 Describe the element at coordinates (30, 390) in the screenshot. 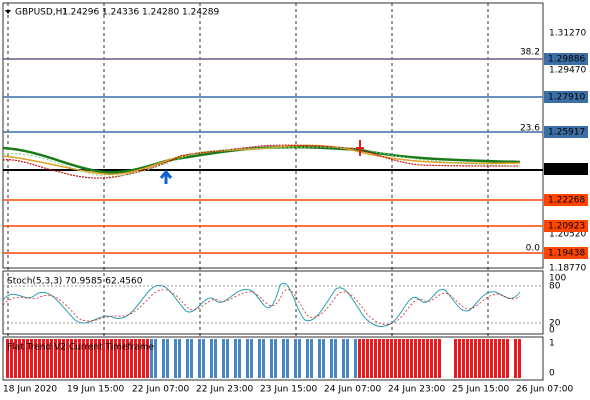

I see `time-label: 18 Jun 2020` at that location.